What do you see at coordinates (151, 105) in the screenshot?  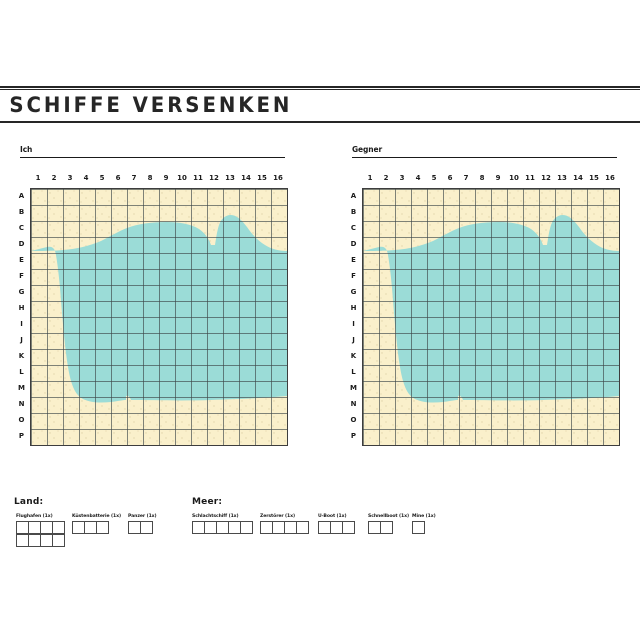 I see `page-title: SCHIFFE VERSENKEN` at bounding box center [151, 105].